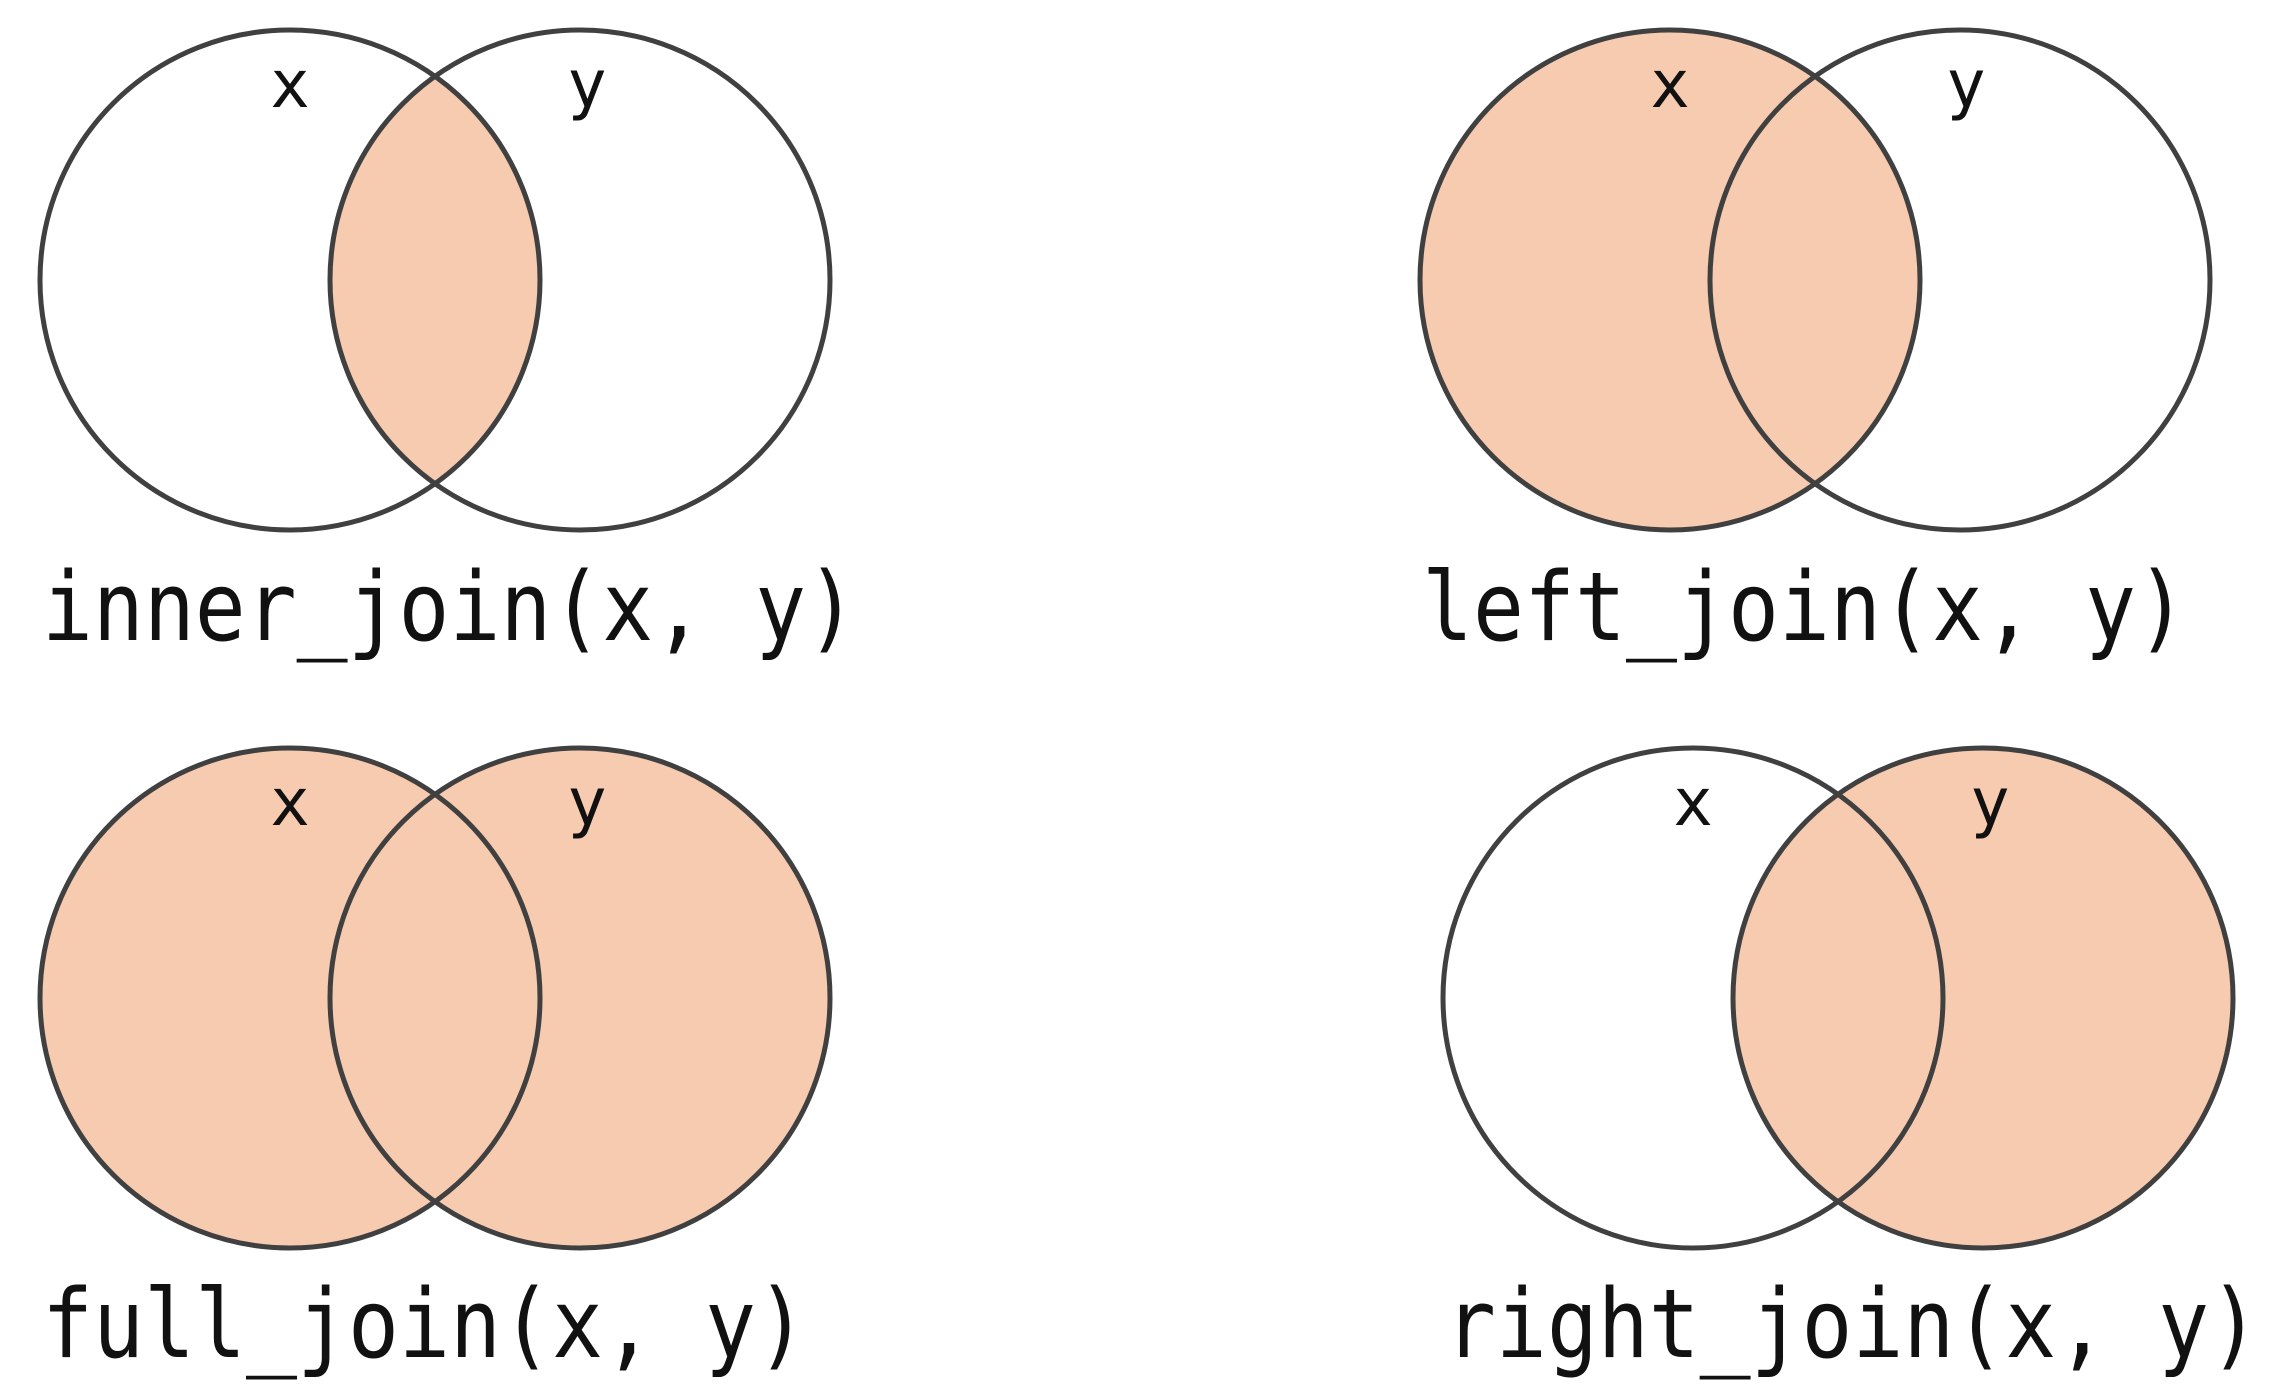 This screenshot has height=1392, width=2272. Describe the element at coordinates (449, 608) in the screenshot. I see `inner-join-caption: inner_join(x, y)` at that location.